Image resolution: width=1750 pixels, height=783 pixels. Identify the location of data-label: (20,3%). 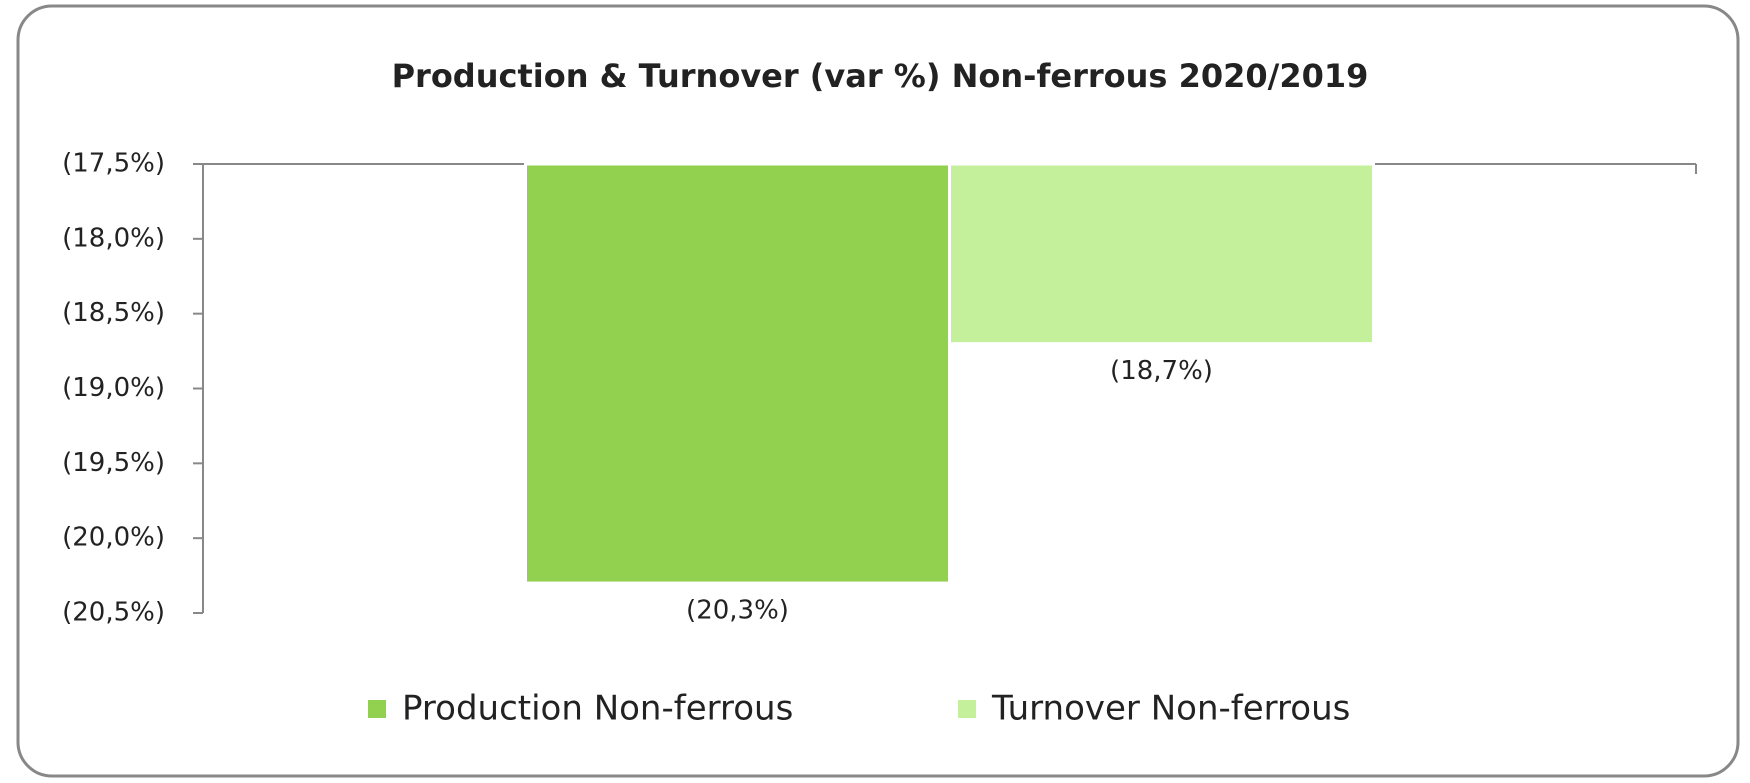
(737, 611).